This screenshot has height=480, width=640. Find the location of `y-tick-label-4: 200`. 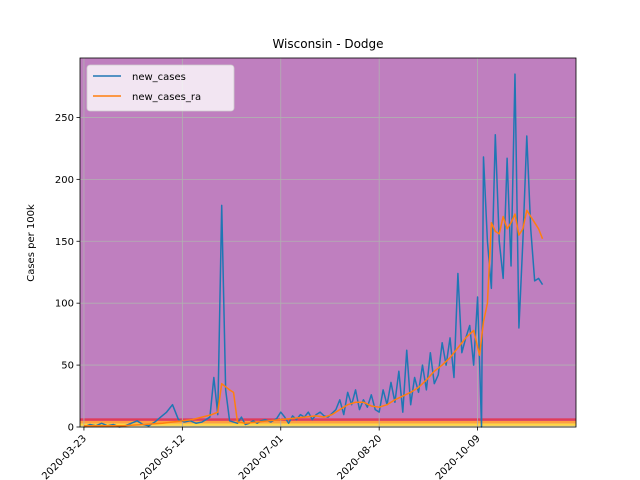

y-tick-label-4: 200 is located at coordinates (64, 180).